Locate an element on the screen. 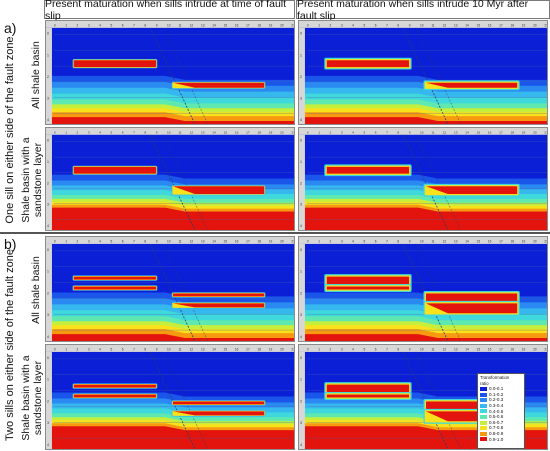 The height and width of the screenshot is (451, 550). left-upper-sill is located at coordinates (368, 389).